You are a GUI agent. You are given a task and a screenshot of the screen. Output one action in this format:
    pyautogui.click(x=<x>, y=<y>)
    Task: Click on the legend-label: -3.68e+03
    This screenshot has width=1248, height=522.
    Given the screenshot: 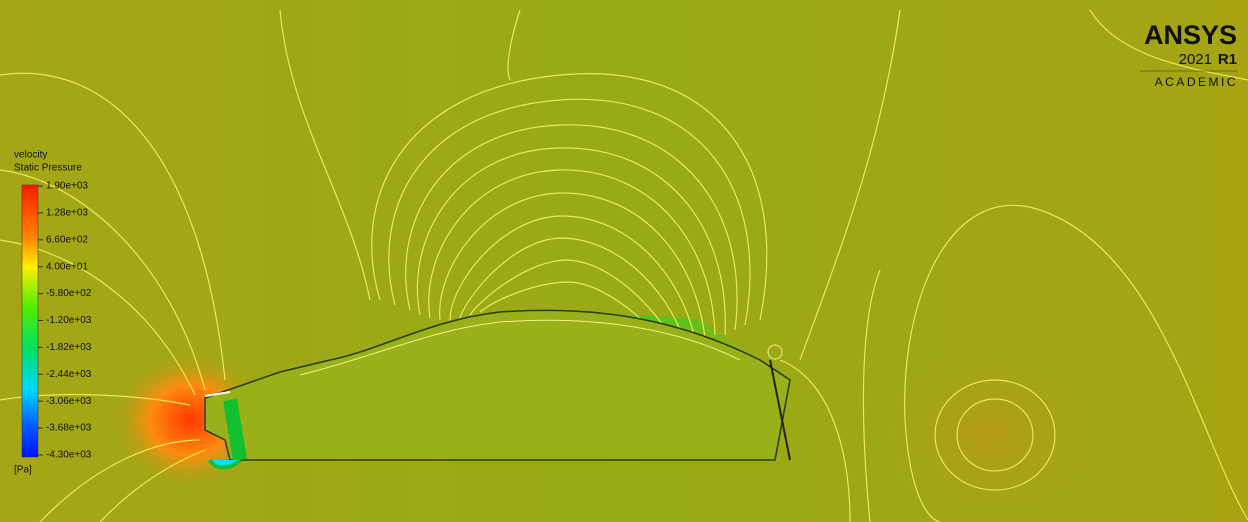 What is the action you would take?
    pyautogui.click(x=69, y=428)
    